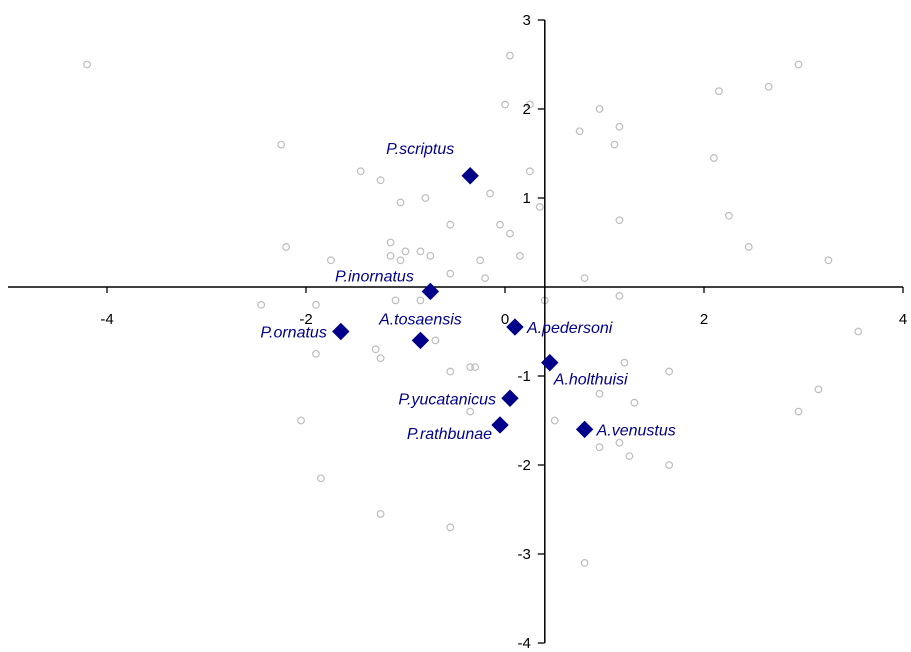 Image resolution: width=911 pixels, height=652 pixels. What do you see at coordinates (449, 434) in the screenshot?
I see `species-label: P.rathbunae` at bounding box center [449, 434].